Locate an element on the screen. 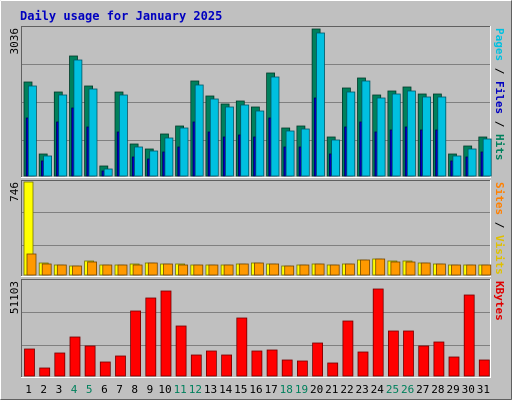  x-tick-label: 26 is located at coordinates (407, 389).